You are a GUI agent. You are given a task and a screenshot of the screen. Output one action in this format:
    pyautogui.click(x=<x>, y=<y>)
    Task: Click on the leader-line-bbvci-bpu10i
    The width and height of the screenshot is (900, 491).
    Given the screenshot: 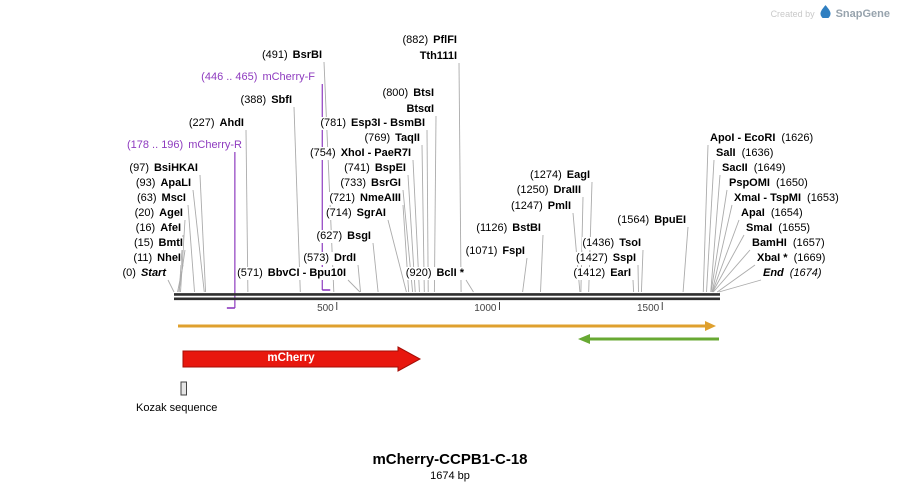 What is the action you would take?
    pyautogui.click(x=354, y=286)
    